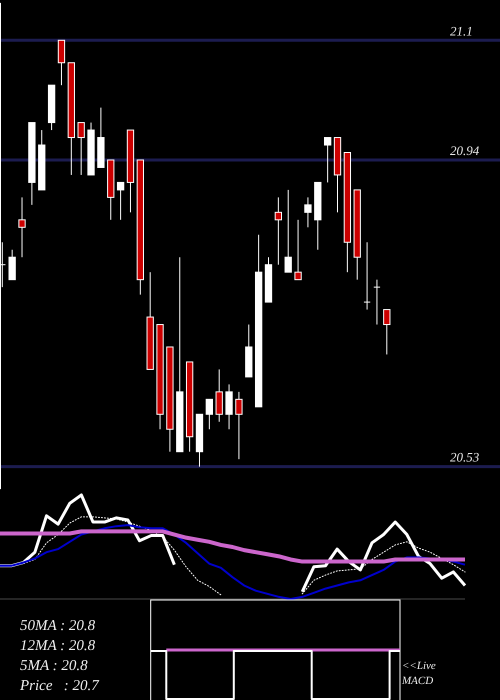  Describe the element at coordinates (465, 457) in the screenshot. I see `y-tick-label: 20.53` at that location.